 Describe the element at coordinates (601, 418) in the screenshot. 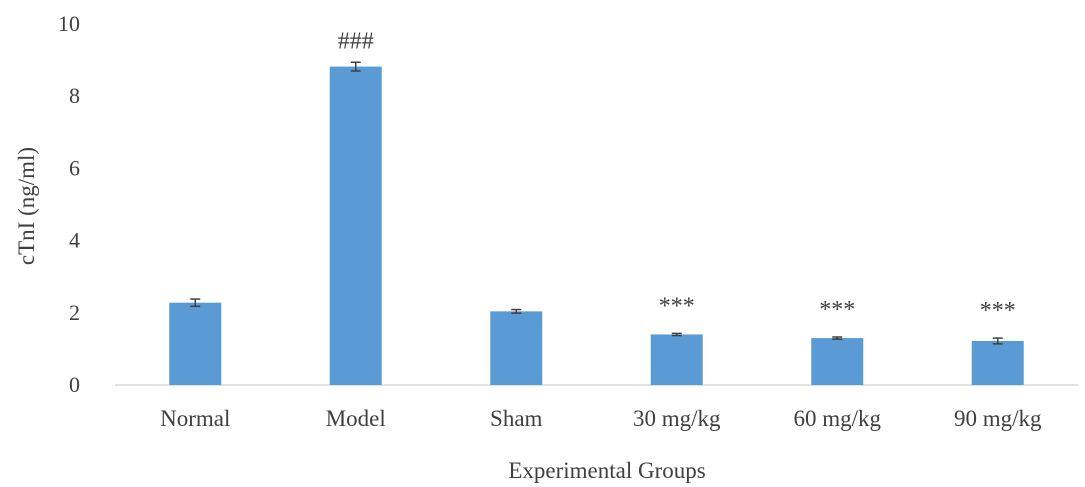

I see `x-axis-category-labels: Normal Model Sham 30 mg/kg 60 mg/kg 90 mg/kg` at that location.